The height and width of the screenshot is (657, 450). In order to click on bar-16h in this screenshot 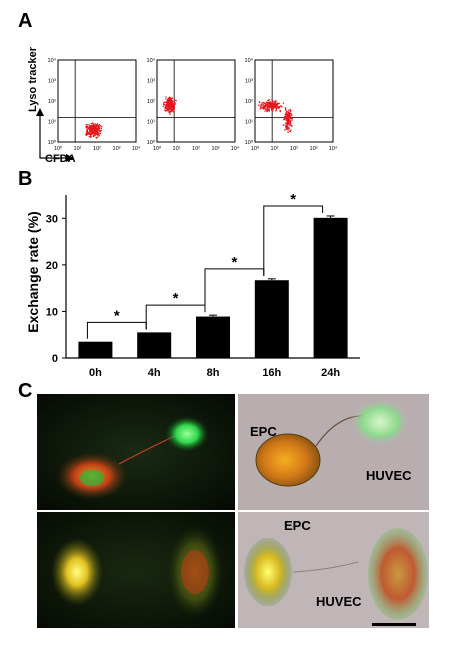, I will do `click(271, 319)`.